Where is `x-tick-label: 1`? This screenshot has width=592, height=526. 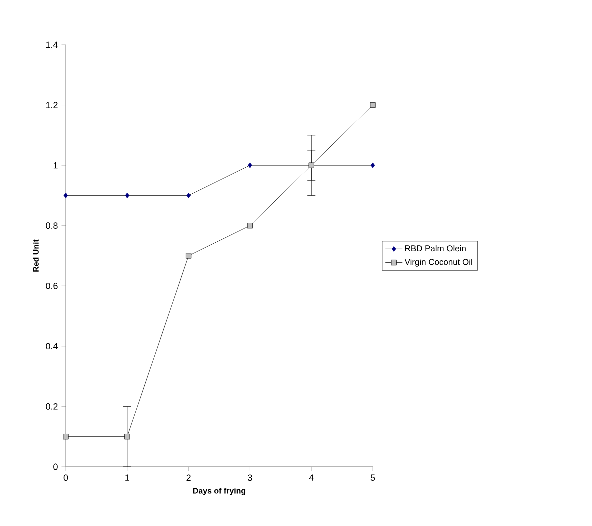
x-tick-label: 1 is located at coordinates (128, 477).